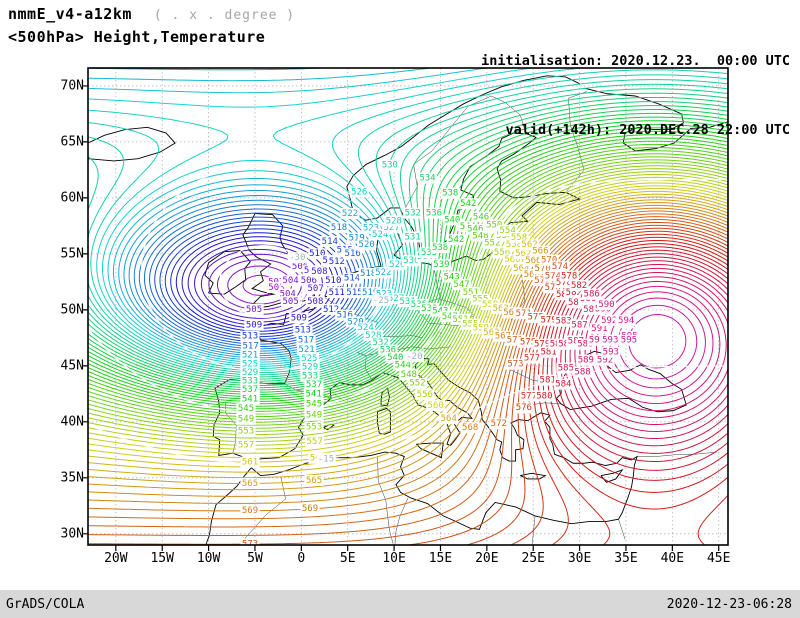  What do you see at coordinates (224, 15) in the screenshot?
I see `resolution-note: ( . x . degree )` at bounding box center [224, 15].